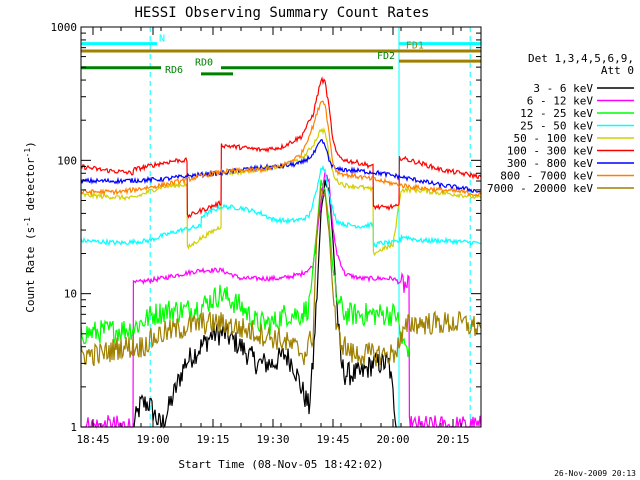 This screenshot has height=480, width=640. What do you see at coordinates (563, 88) in the screenshot?
I see `legend-label-0: 3 - 6 keV` at bounding box center [563, 88].